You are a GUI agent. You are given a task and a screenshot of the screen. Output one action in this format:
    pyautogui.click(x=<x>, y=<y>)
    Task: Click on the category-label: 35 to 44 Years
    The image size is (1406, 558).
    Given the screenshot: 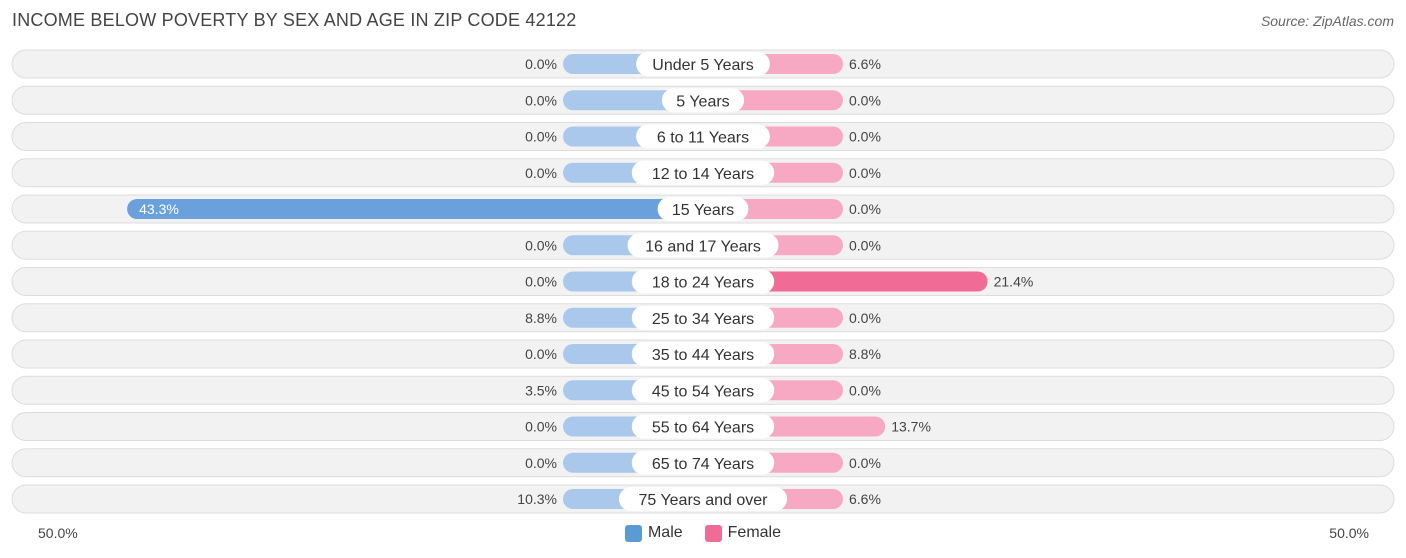 What is the action you would take?
    pyautogui.click(x=703, y=355)
    